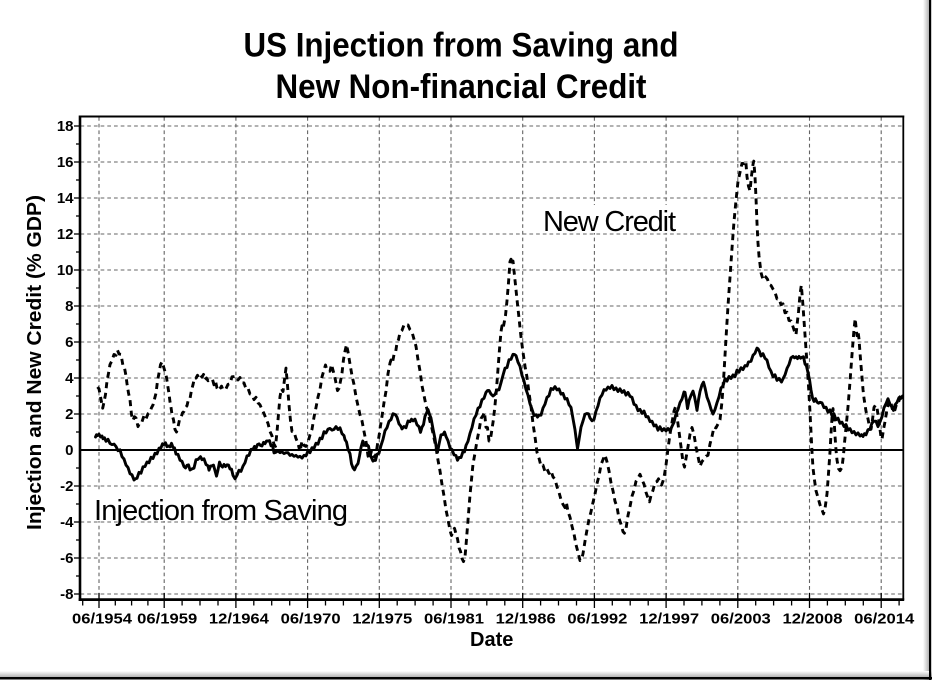  Describe the element at coordinates (609, 222) in the screenshot. I see `svg-text: New Credit` at that location.